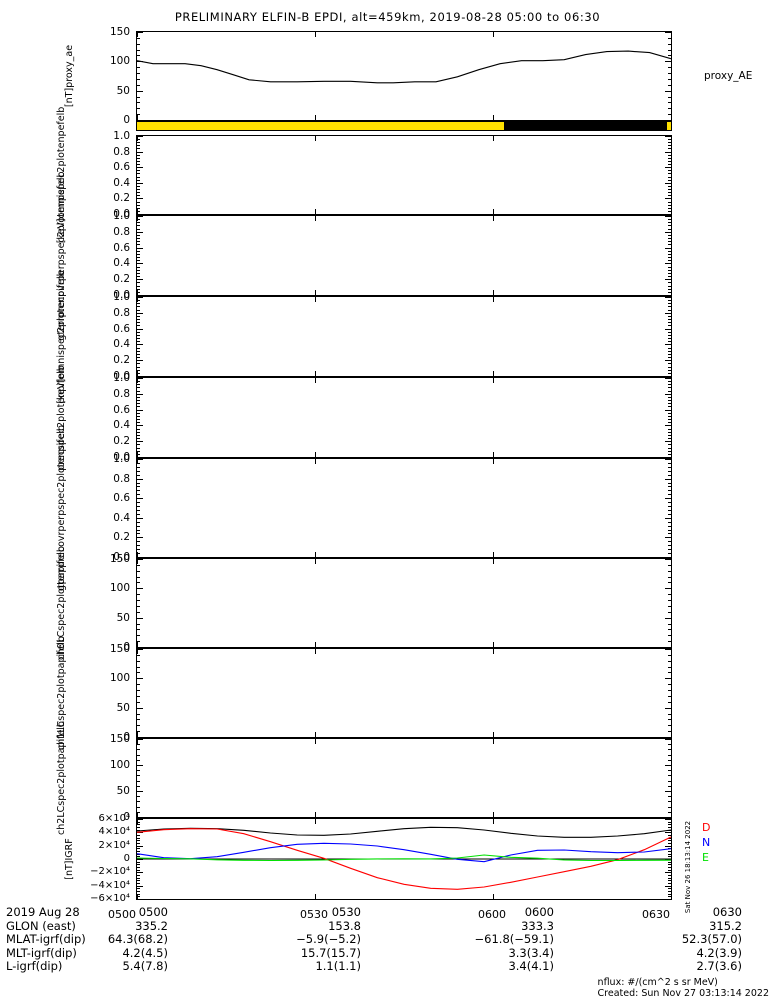  Describe the element at coordinates (121, 247) in the screenshot. I see `y-tick-label: 0.6` at that location.